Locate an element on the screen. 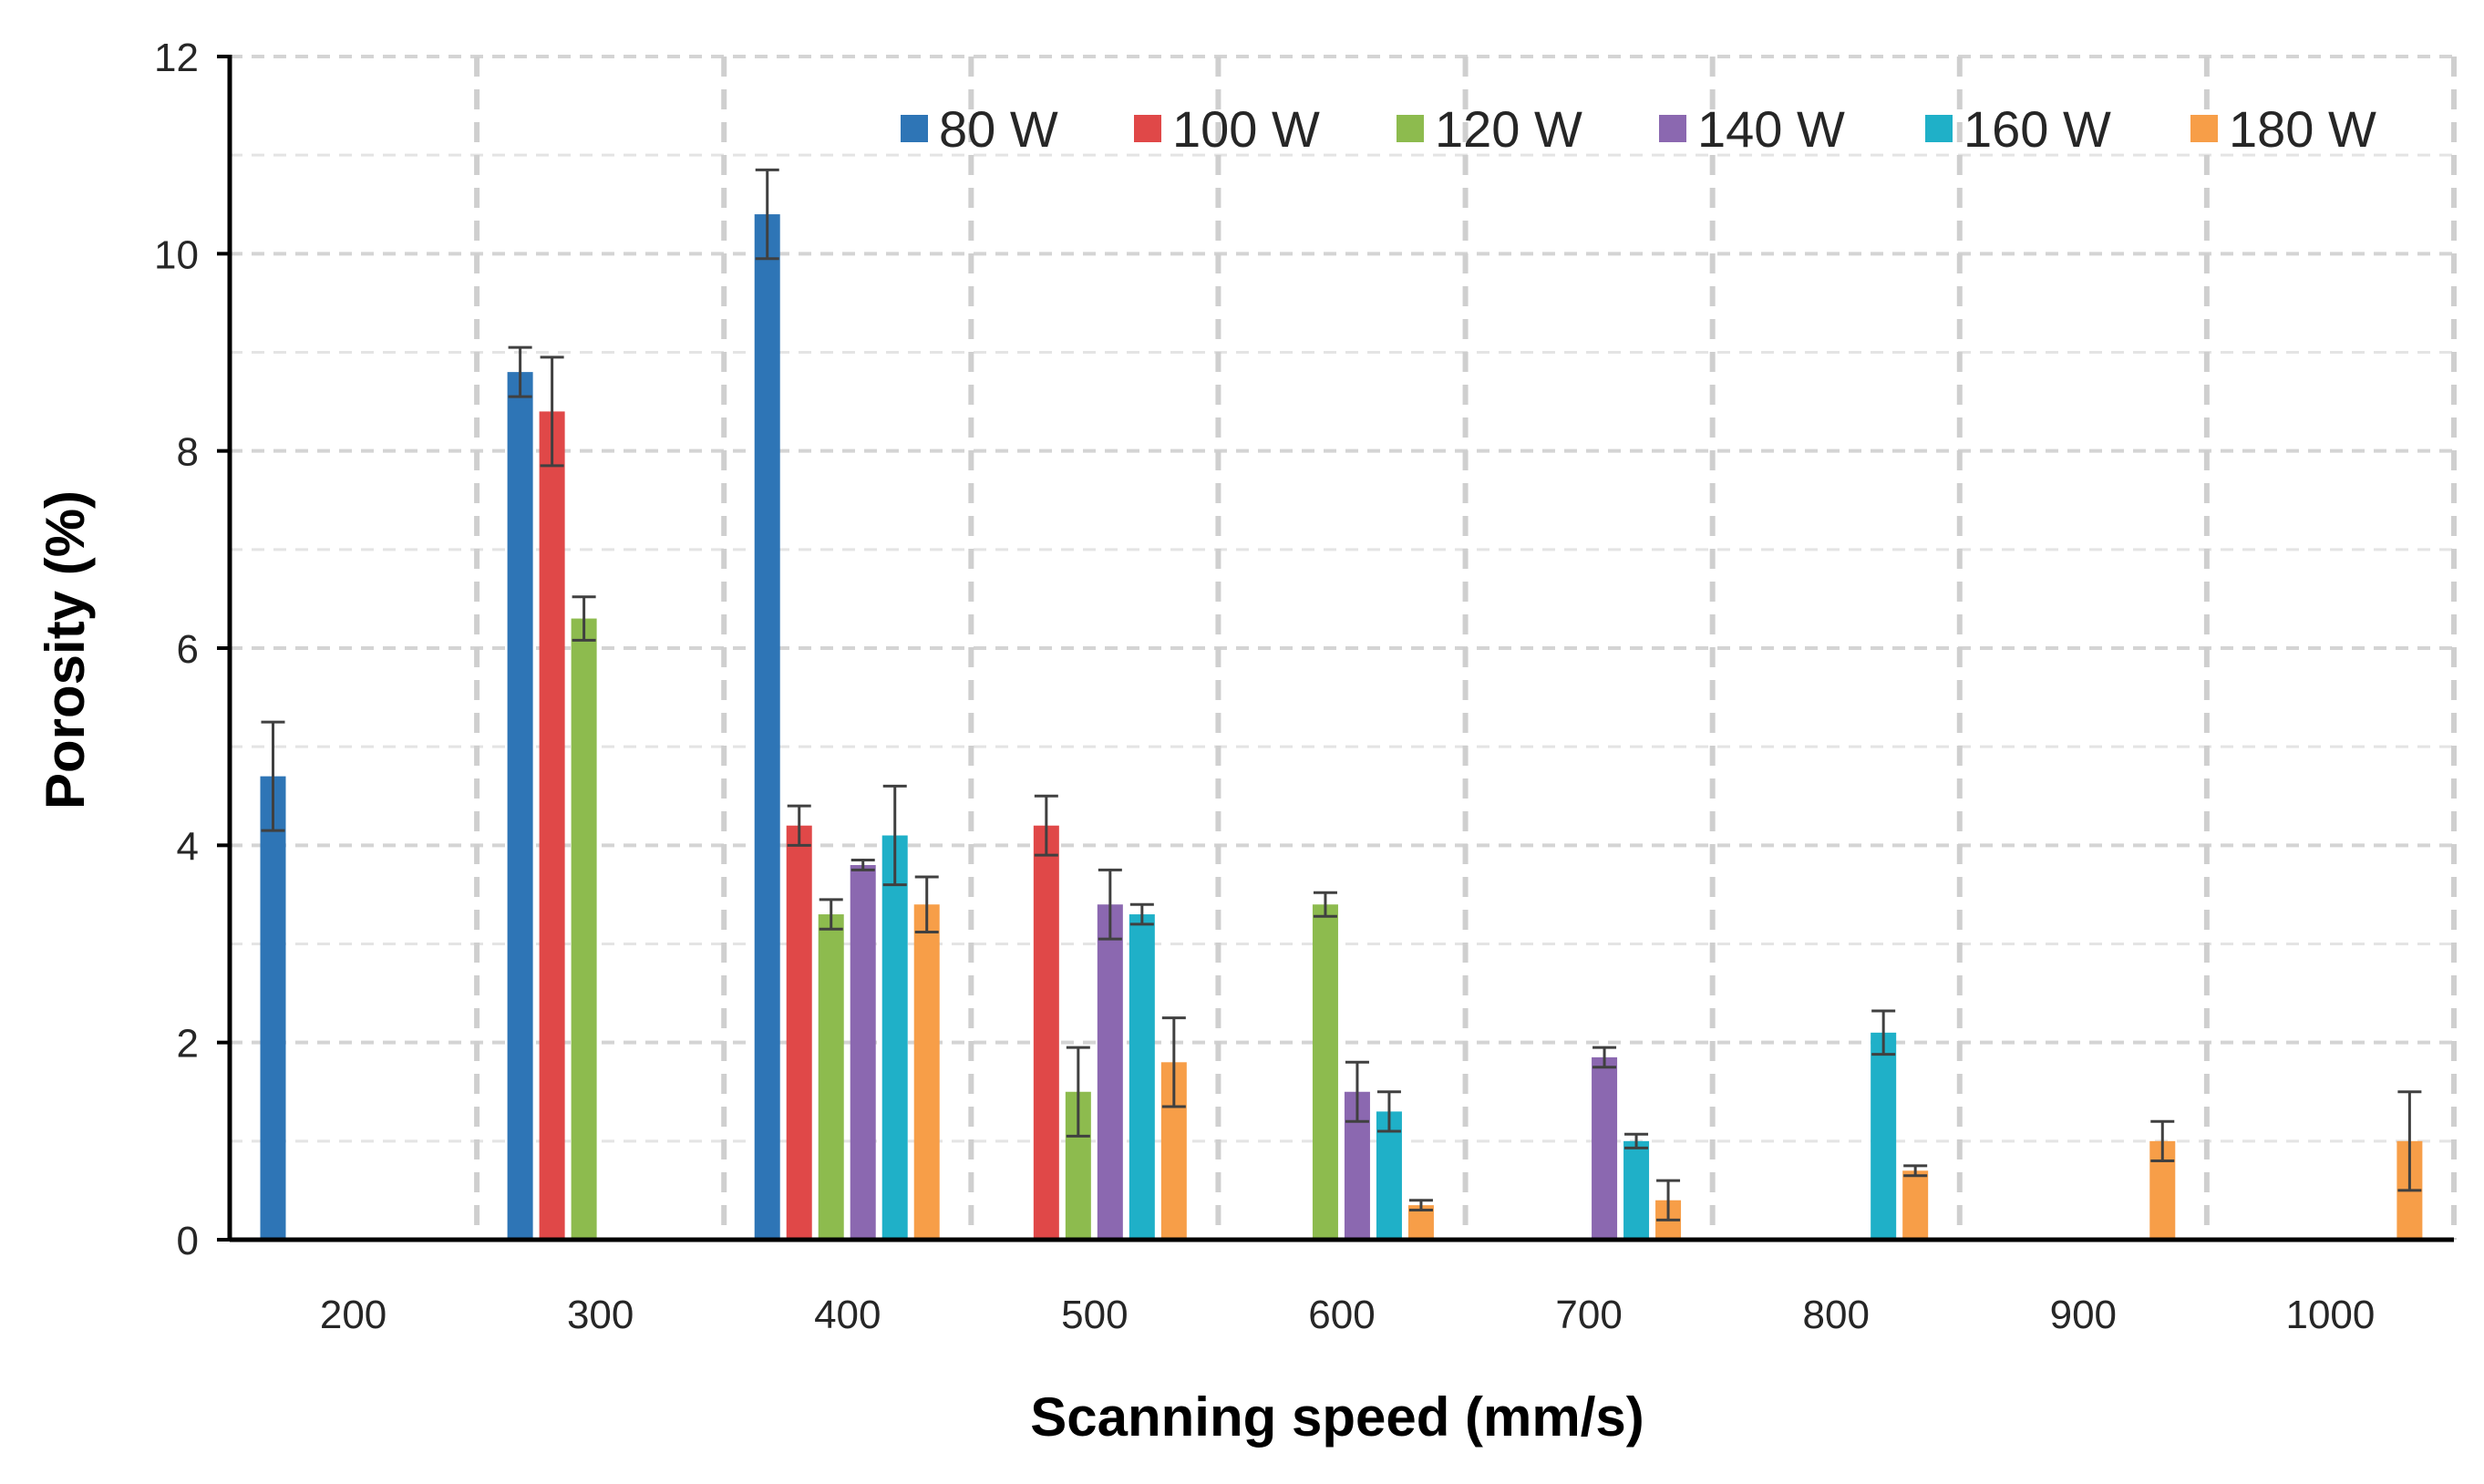 This screenshot has height=1484, width=2484. legend-item: 140 W is located at coordinates (1752, 129).